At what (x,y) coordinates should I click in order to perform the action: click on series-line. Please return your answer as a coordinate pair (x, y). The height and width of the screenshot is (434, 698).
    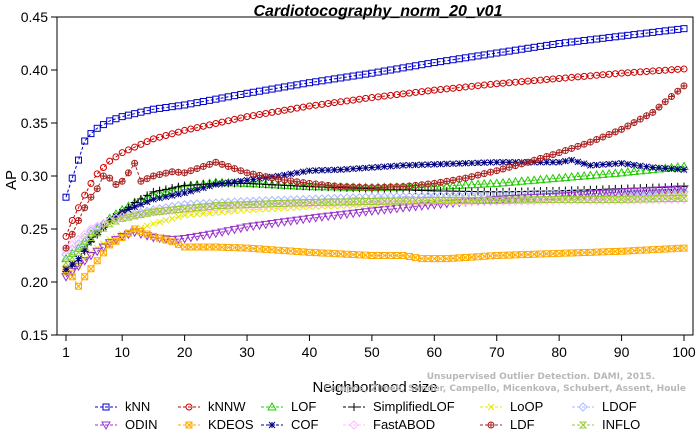
    Looking at the image, I should click on (375, 224).